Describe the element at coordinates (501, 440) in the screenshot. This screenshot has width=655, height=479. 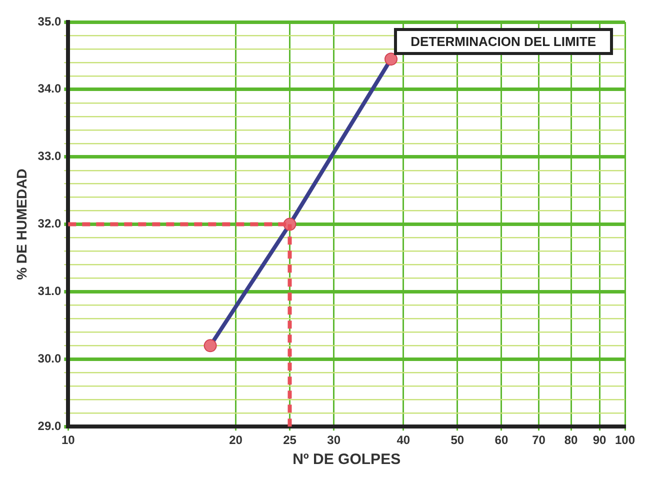
I see `x-tick-label: 60` at that location.